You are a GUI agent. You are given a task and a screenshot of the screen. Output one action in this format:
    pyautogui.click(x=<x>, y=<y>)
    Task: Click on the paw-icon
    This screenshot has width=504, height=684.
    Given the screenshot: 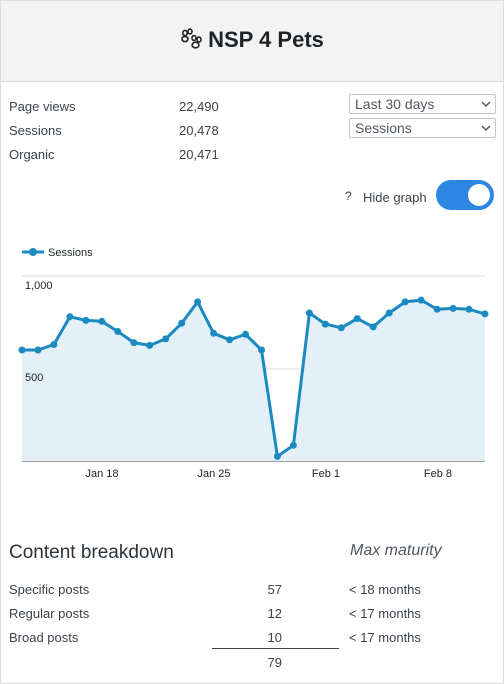 What is the action you would take?
    pyautogui.click(x=191, y=38)
    